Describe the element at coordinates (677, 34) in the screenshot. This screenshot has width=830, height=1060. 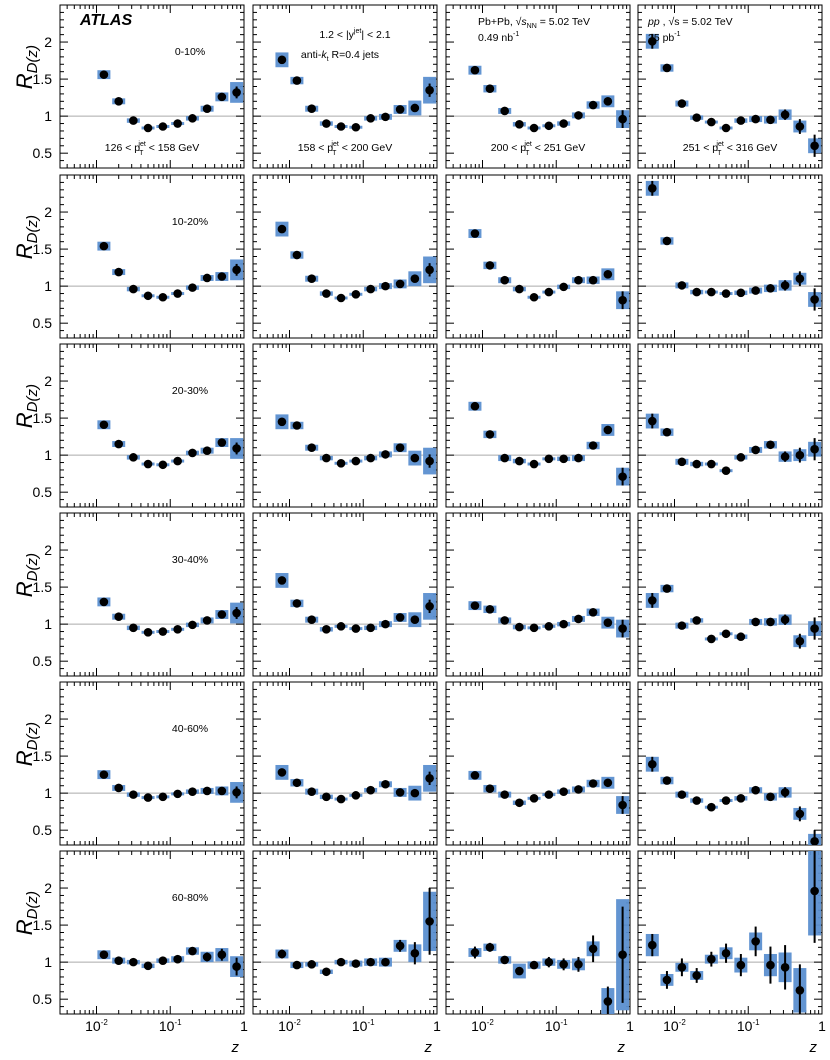
I see `pp-lumi-sup: -1` at that location.